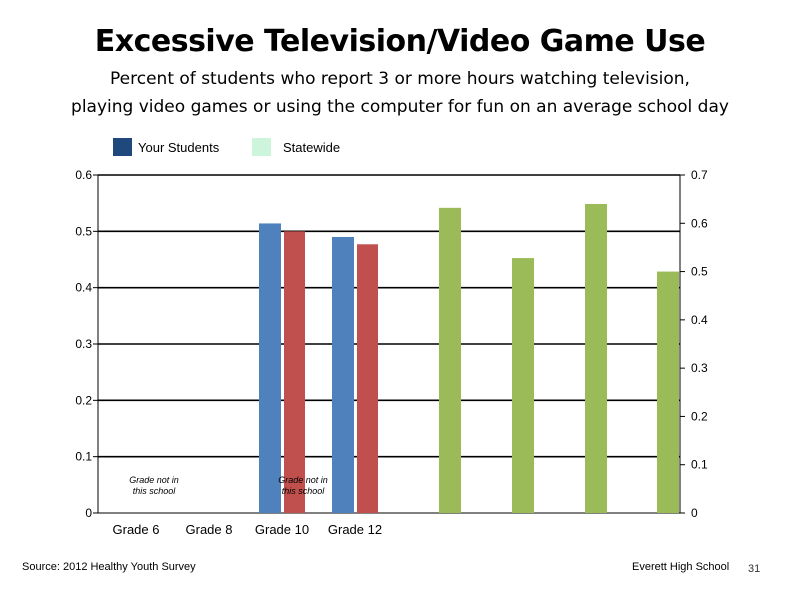 This screenshot has height=600, width=800. I want to click on x-axis-category-label: Grade 10, so click(282, 529).